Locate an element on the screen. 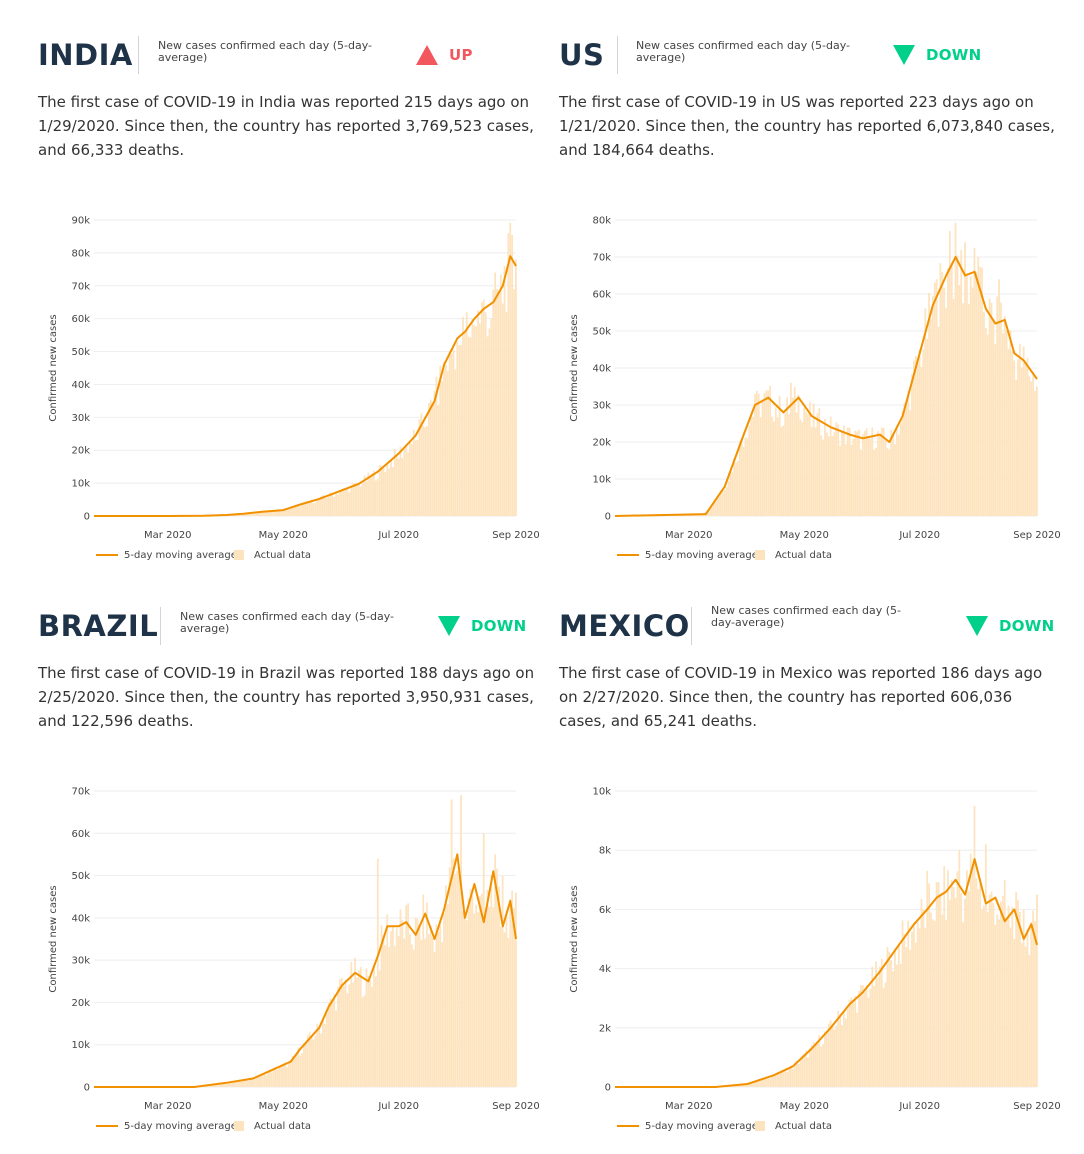 This screenshot has width=1084, height=1154. legend-bar-swatch is located at coordinates (239, 1126).